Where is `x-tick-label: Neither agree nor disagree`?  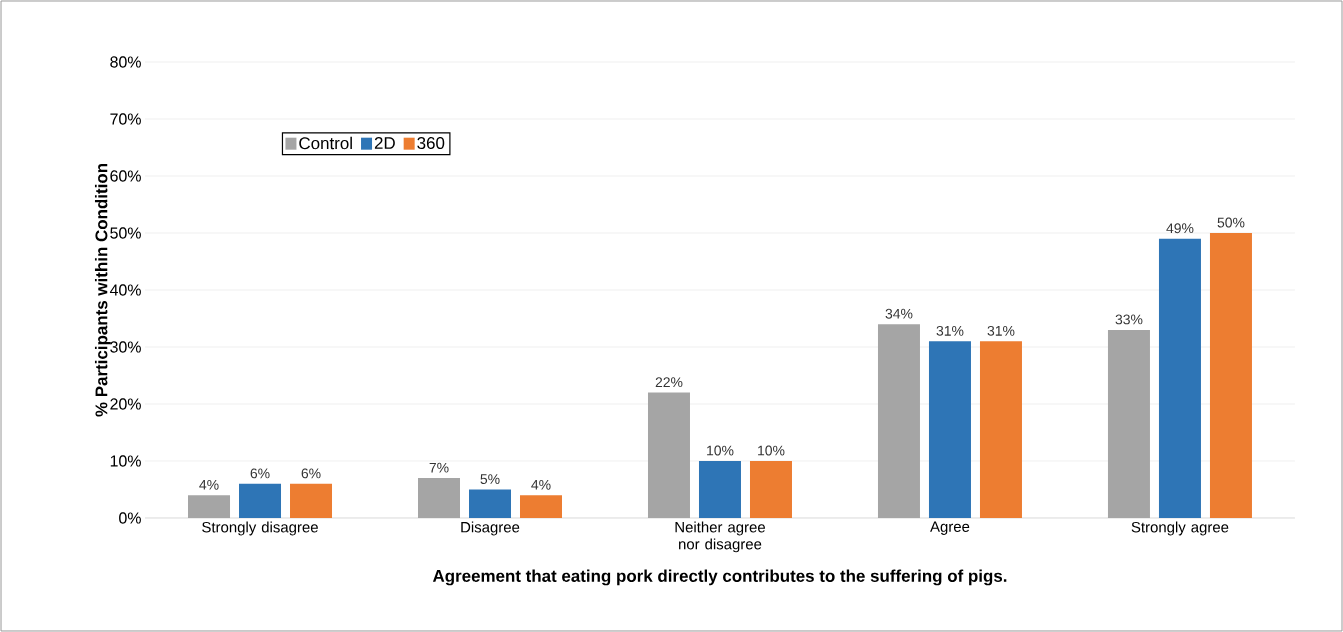 x-tick-label: Neither agree nor disagree is located at coordinates (720, 537).